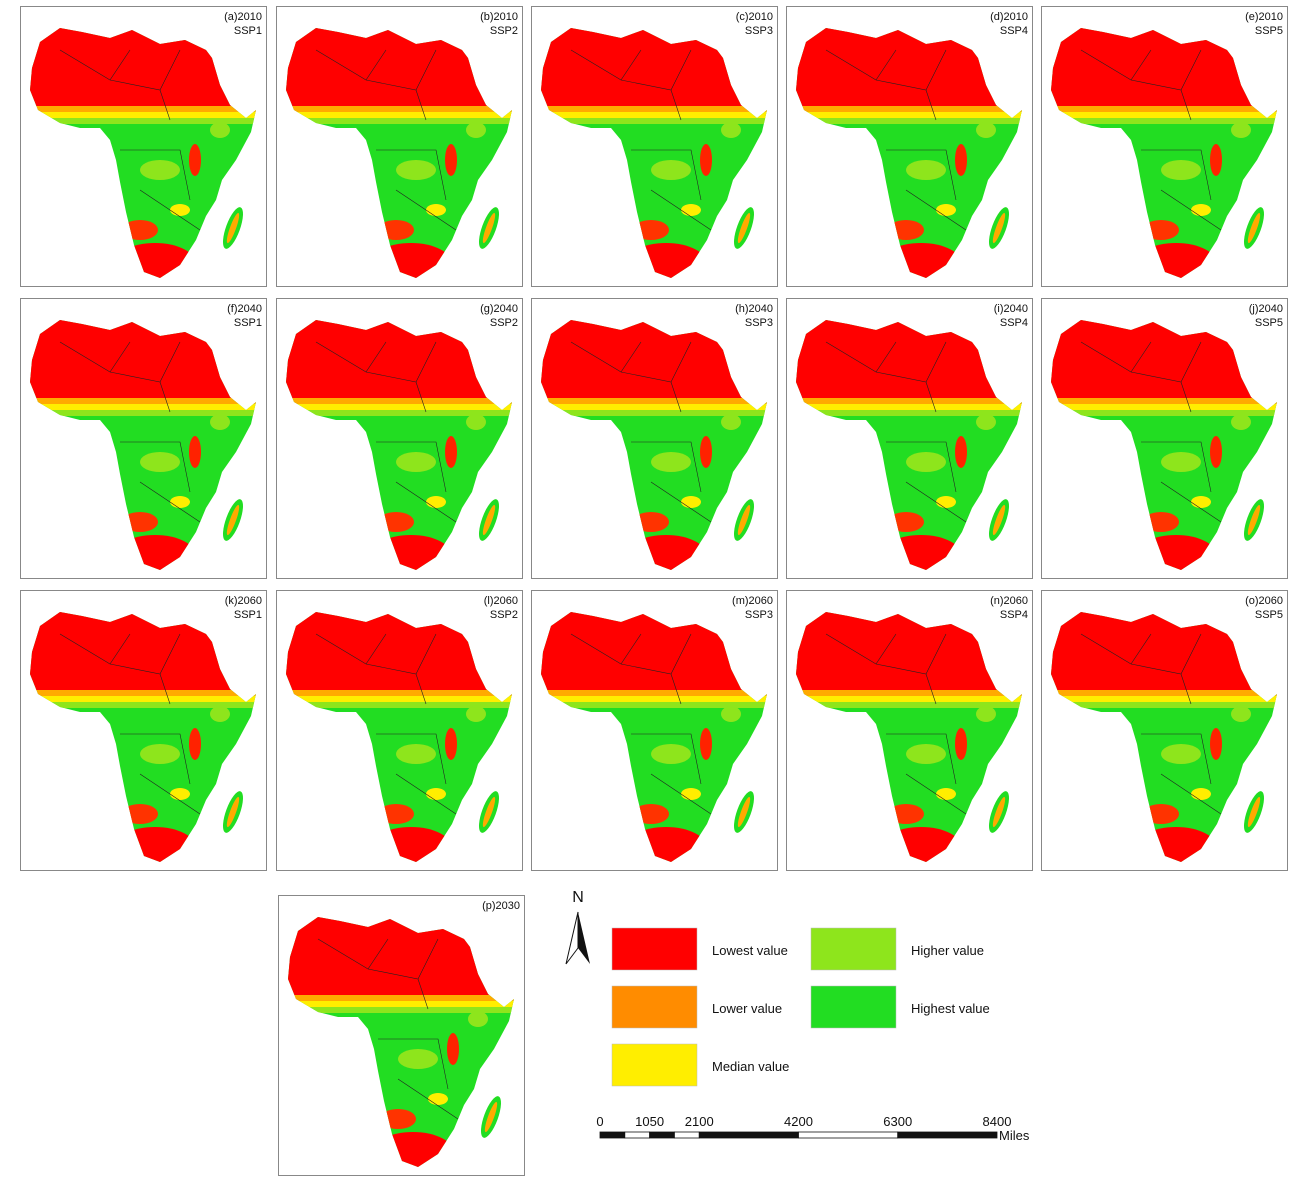 The image size is (1310, 1203). I want to click on legend-label: Lower value, so click(747, 1008).